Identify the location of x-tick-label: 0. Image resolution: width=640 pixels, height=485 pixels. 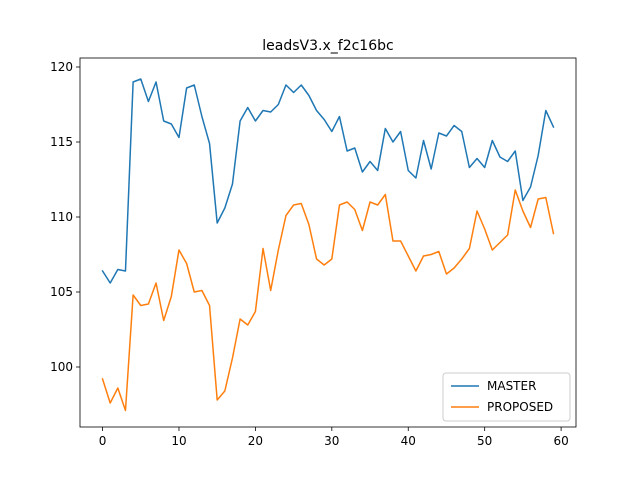
(103, 441).